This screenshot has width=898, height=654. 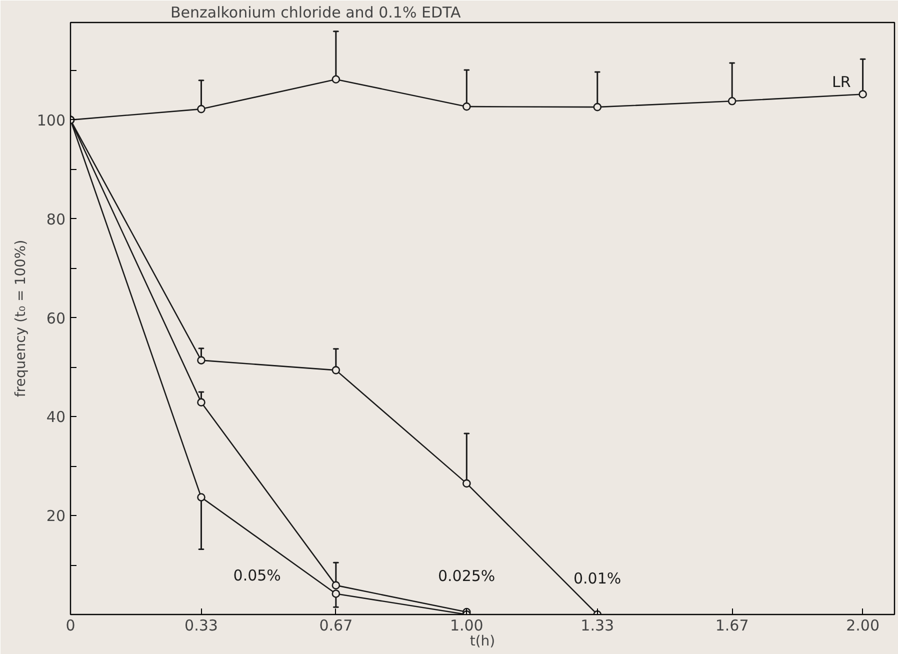 What do you see at coordinates (483, 642) in the screenshot?
I see `x-axis-title: t(h)` at bounding box center [483, 642].